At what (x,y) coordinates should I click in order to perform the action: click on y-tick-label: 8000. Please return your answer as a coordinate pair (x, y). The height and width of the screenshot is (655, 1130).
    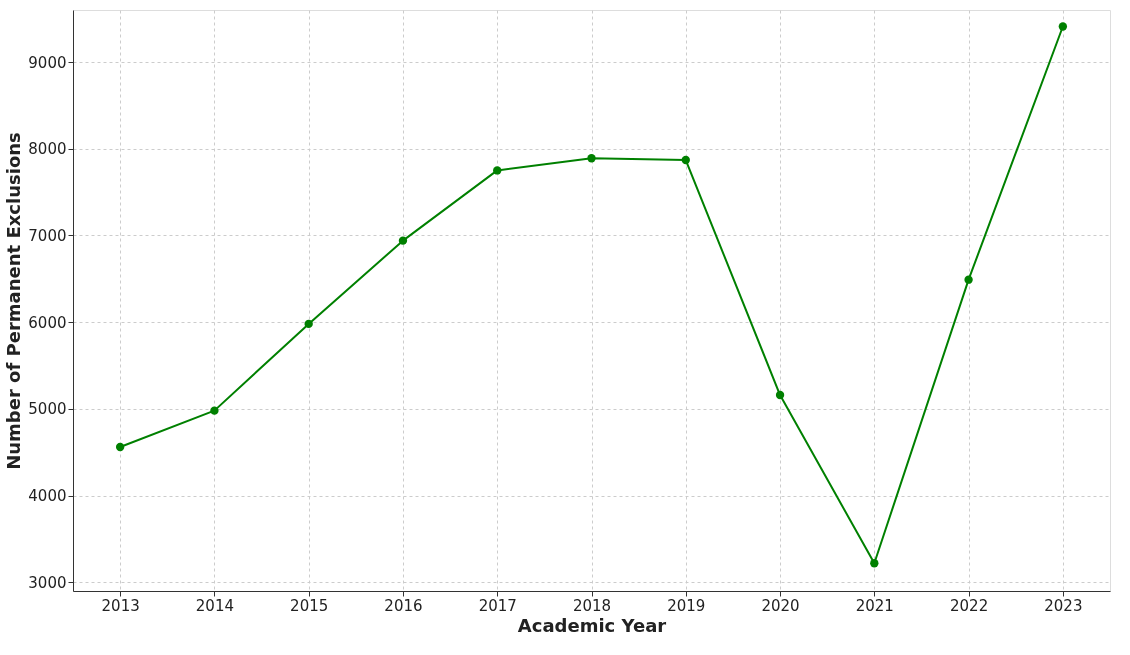
    Looking at the image, I should click on (47, 149).